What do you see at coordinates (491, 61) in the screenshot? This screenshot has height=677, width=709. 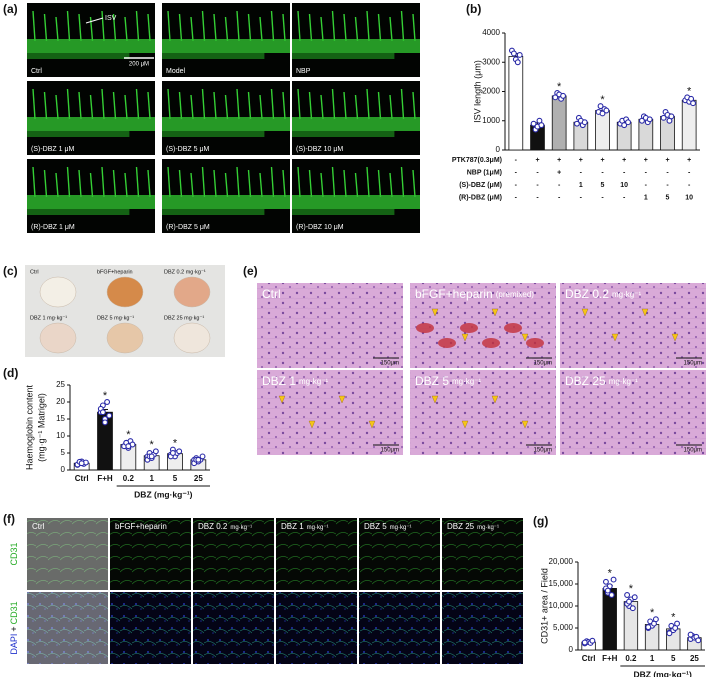 I see `y-tick-label: 3000` at bounding box center [491, 61].